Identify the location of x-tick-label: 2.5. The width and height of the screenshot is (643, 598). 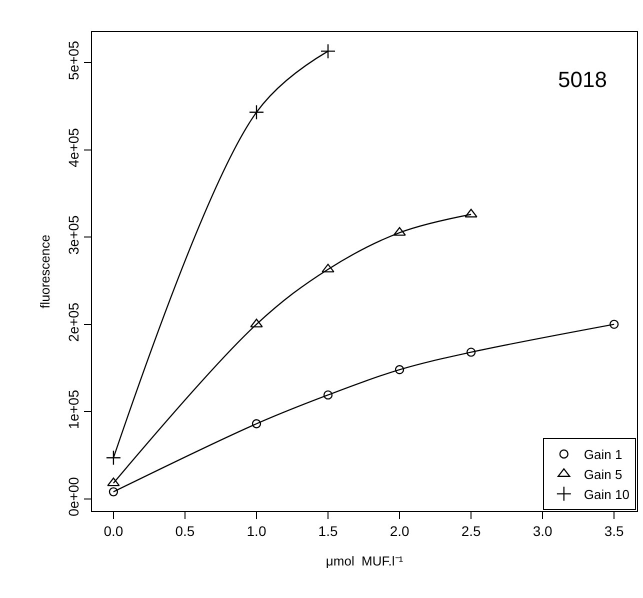
(471, 530).